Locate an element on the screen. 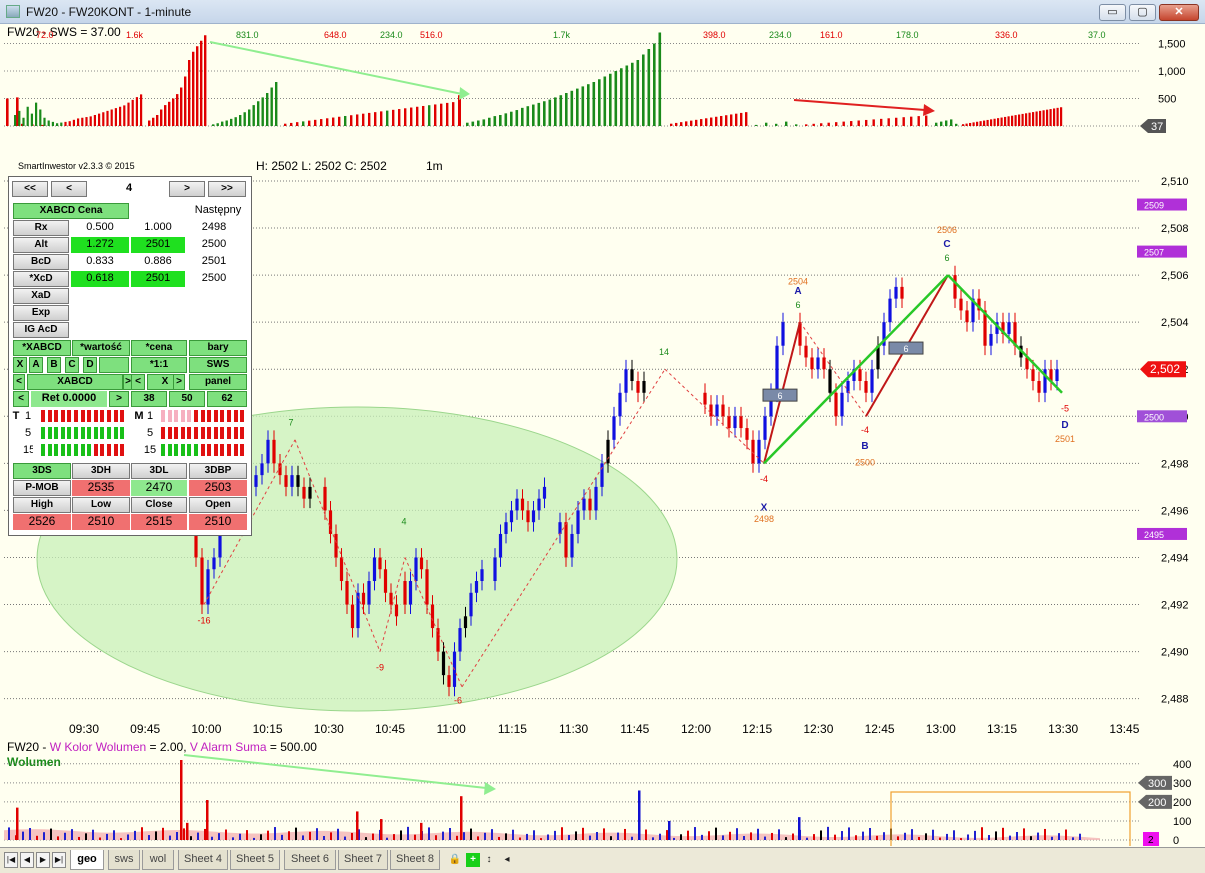 This screenshot has height=873, width=1205. ret-50-button: 50 is located at coordinates (187, 399).